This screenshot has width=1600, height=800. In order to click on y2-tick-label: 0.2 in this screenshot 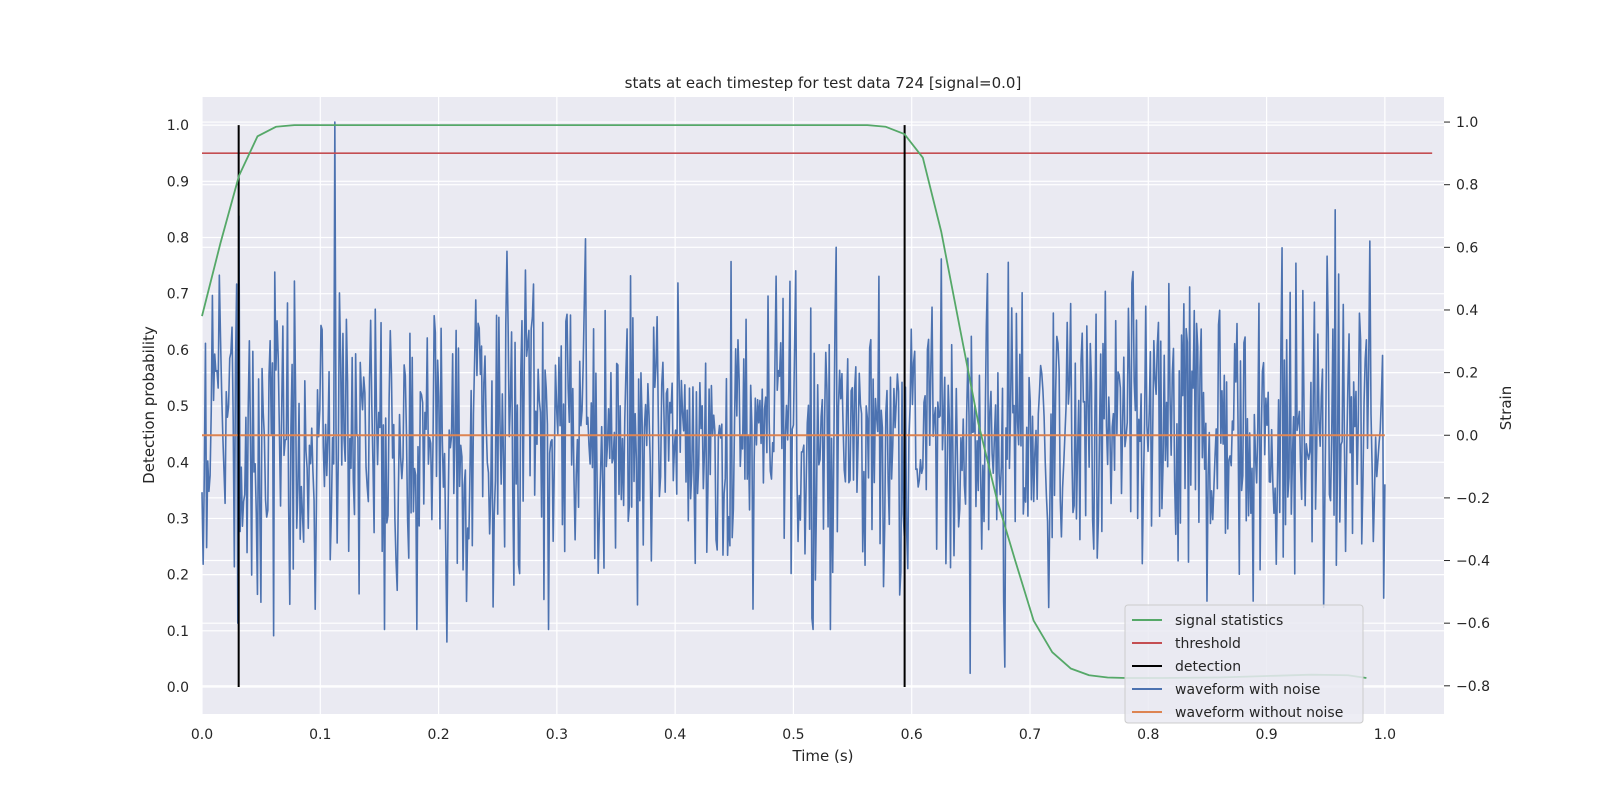, I will do `click(1467, 374)`.